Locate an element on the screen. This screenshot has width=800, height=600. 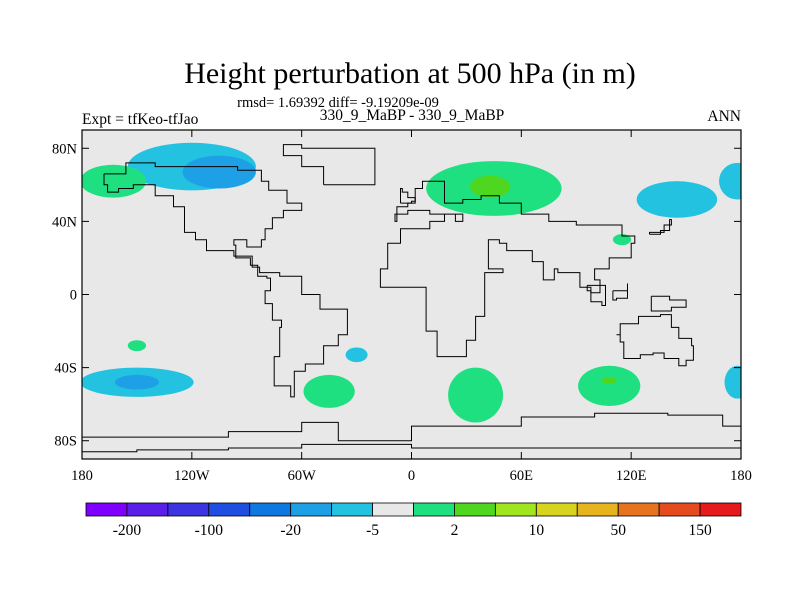
colorbar-label: -100 is located at coordinates (209, 530).